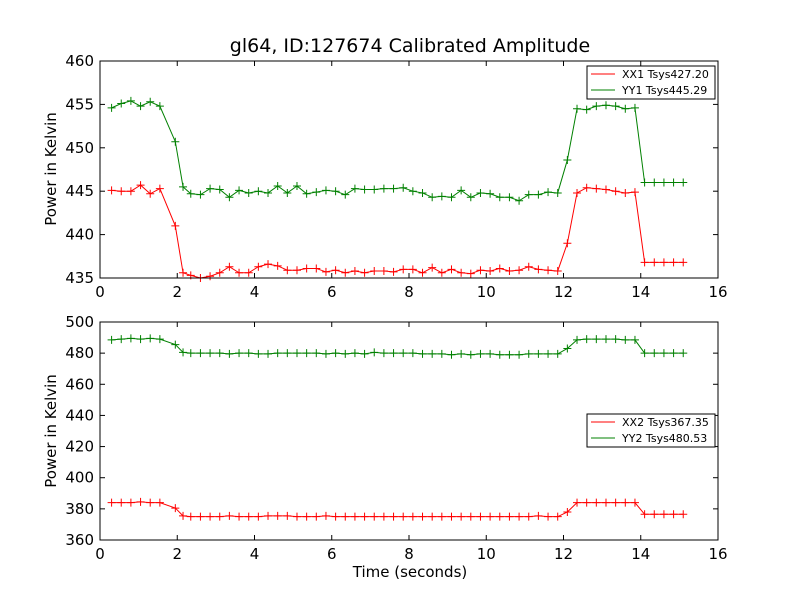 Image resolution: width=800 pixels, height=600 pixels. What do you see at coordinates (79, 540) in the screenshot?
I see `y-tick-label: 360` at bounding box center [79, 540].